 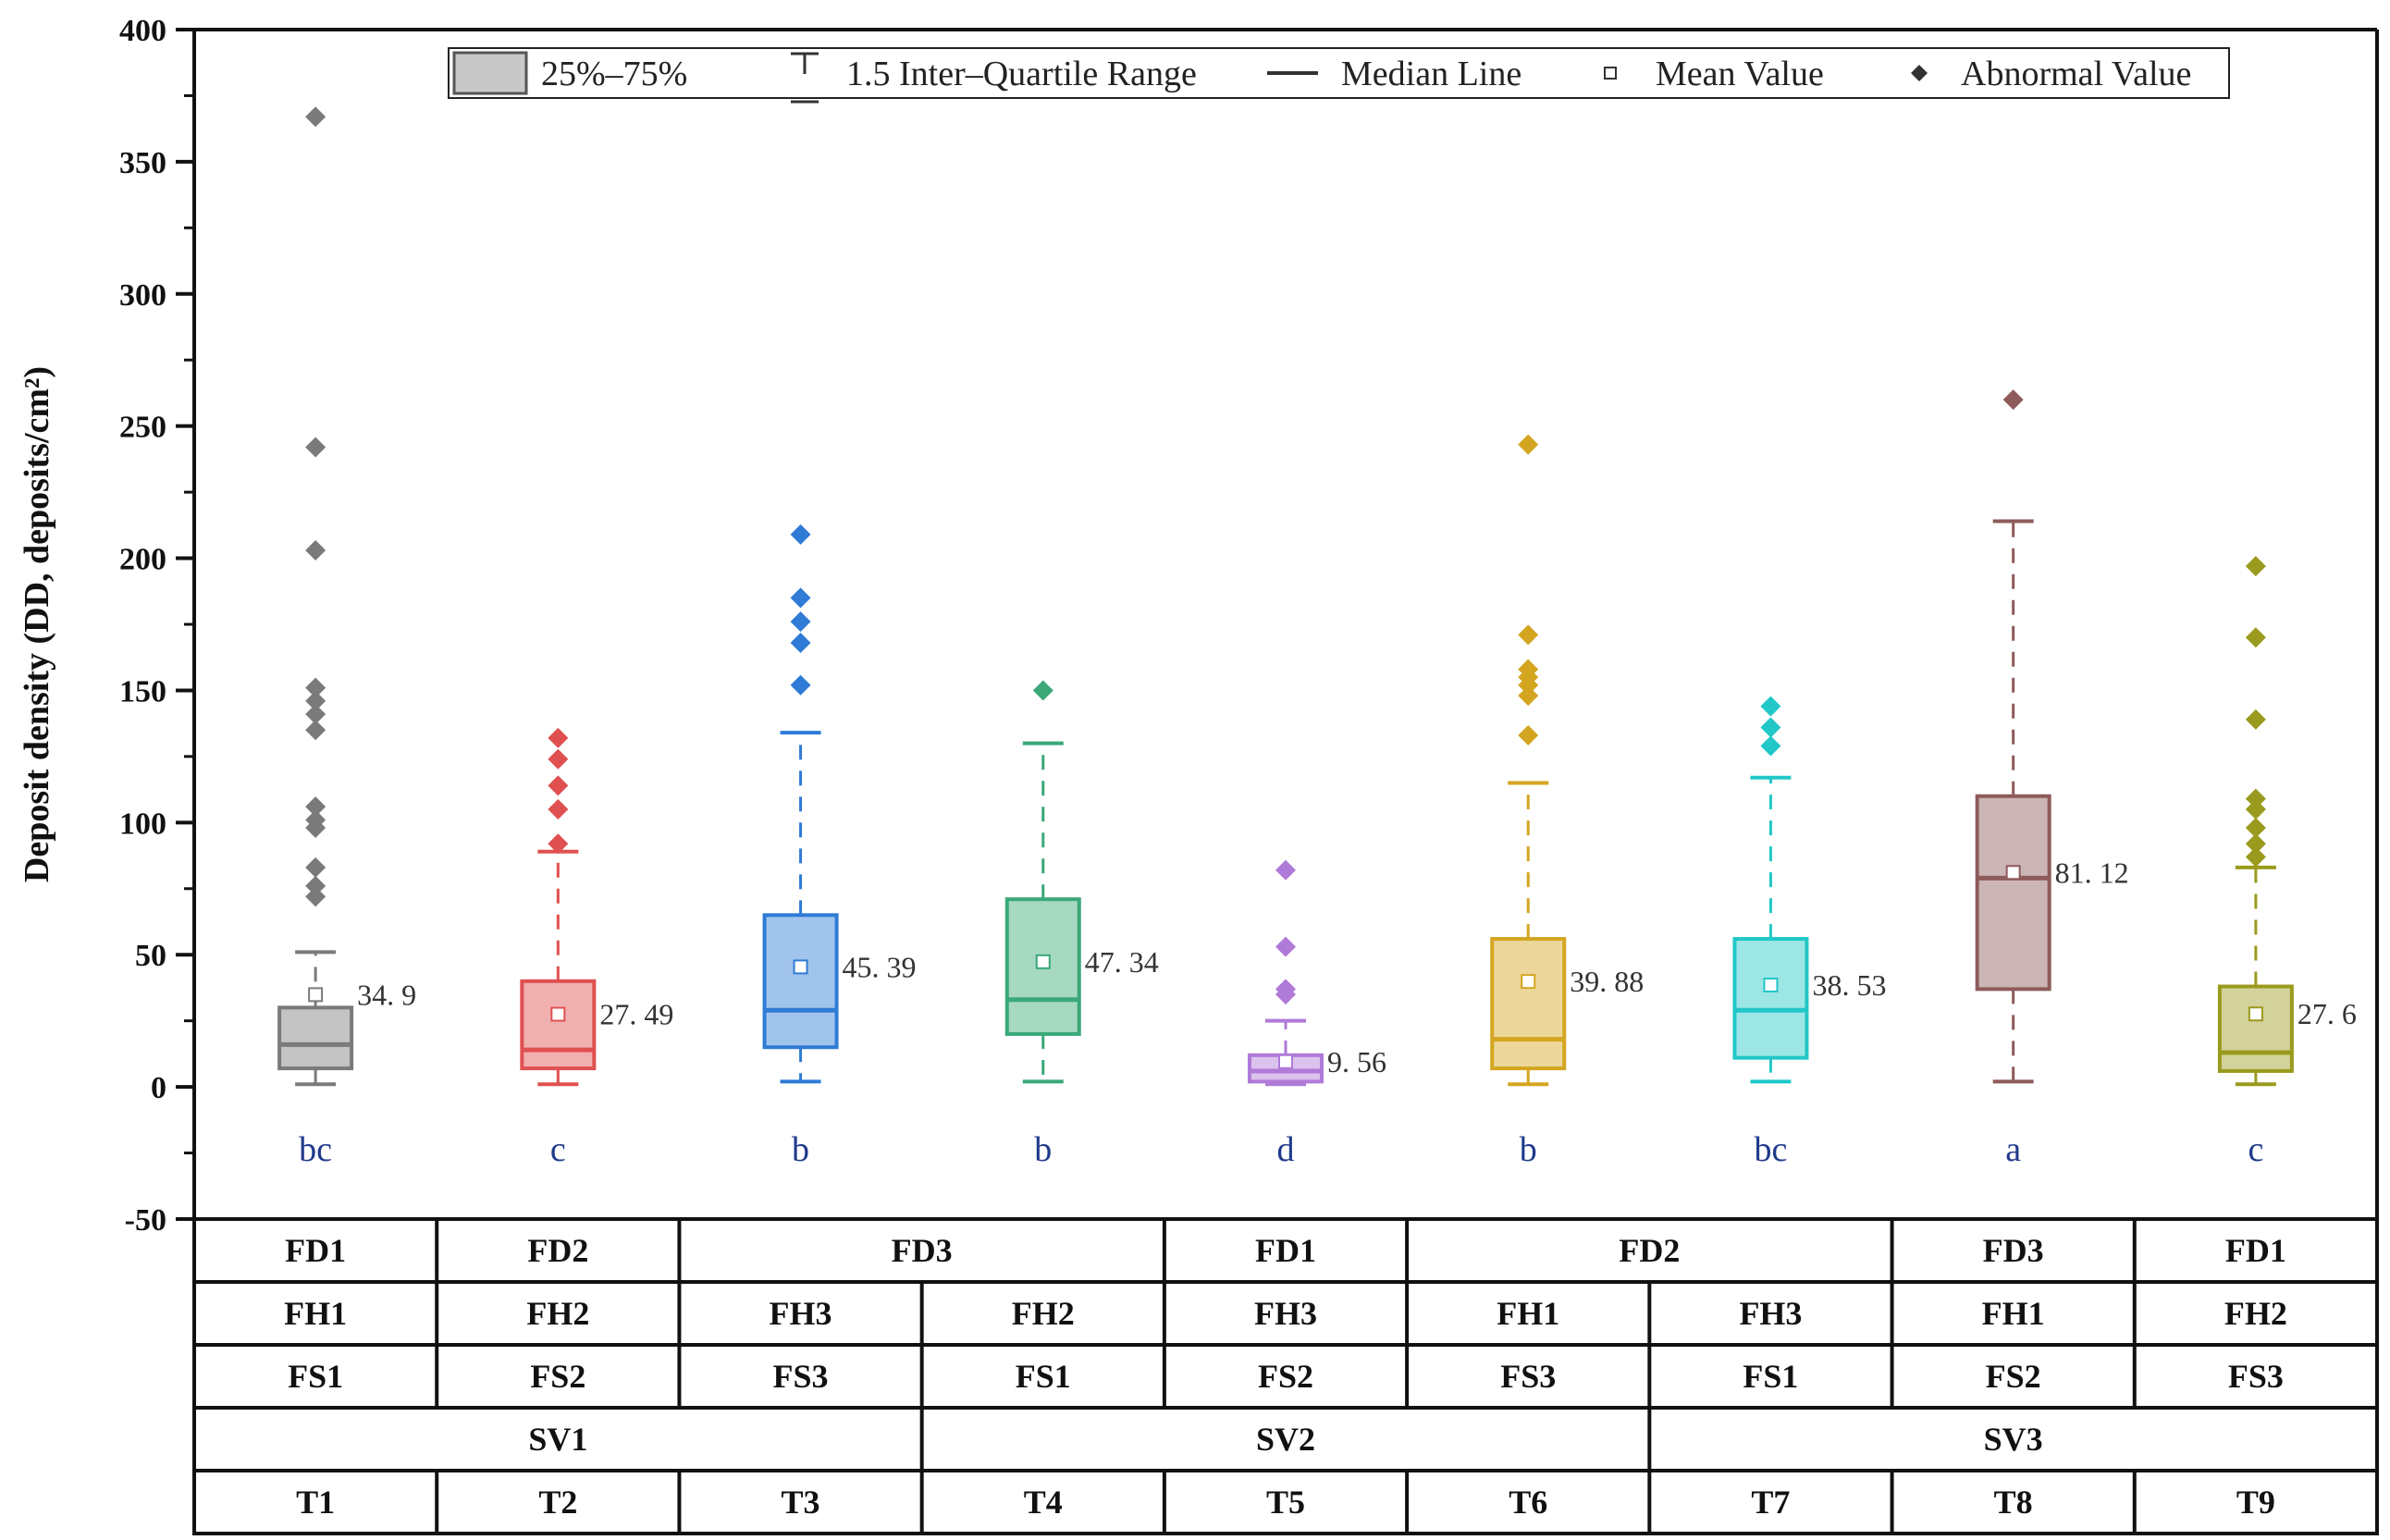 What do you see at coordinates (2014, 1250) in the screenshot?
I see `table-cell-label: FD3` at bounding box center [2014, 1250].